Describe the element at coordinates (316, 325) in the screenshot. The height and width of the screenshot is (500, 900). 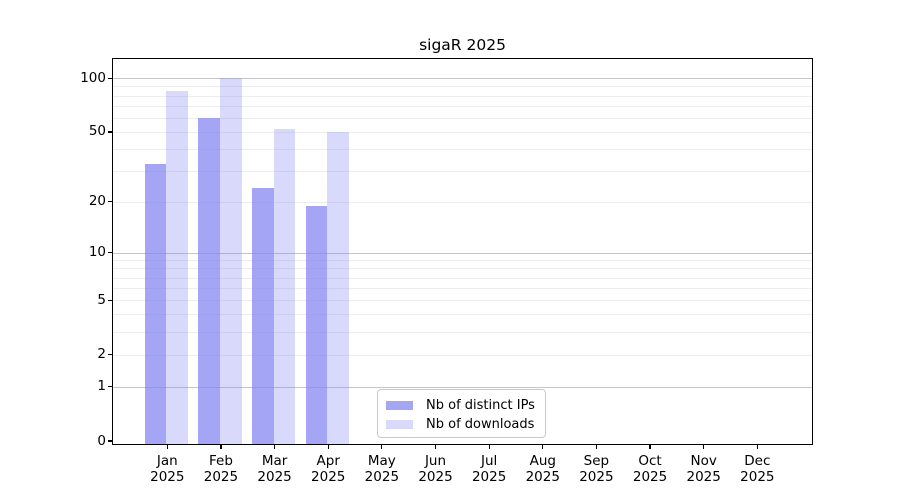
I see `bar-distinct-ips-apr` at that location.